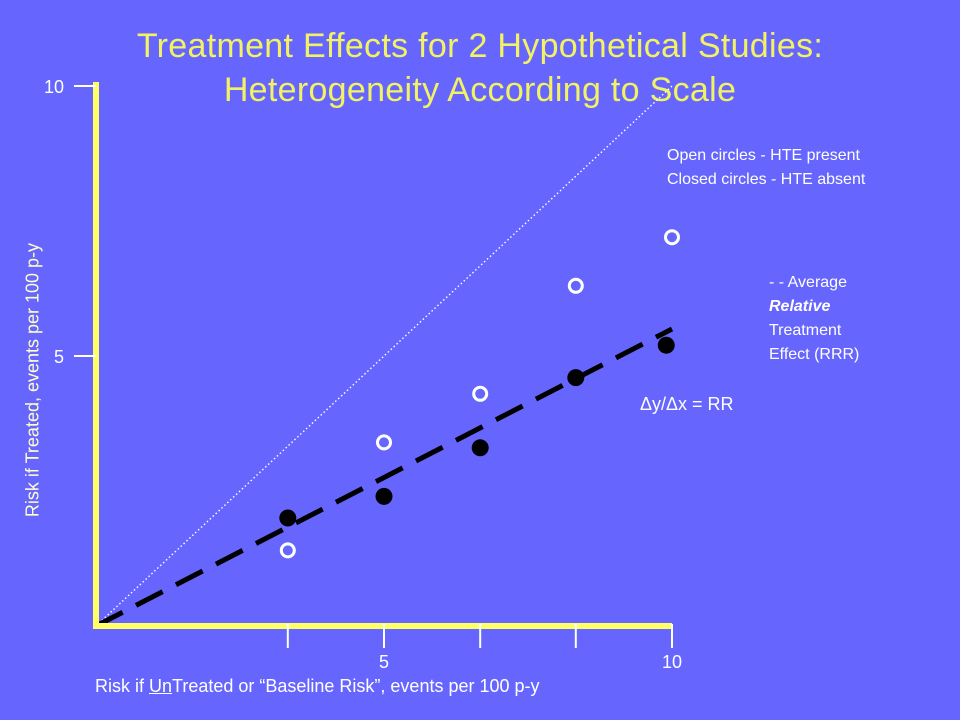 The height and width of the screenshot is (720, 960). Describe the element at coordinates (808, 282) in the screenshot. I see `legend-rrr-line-1: - - Average` at that location.